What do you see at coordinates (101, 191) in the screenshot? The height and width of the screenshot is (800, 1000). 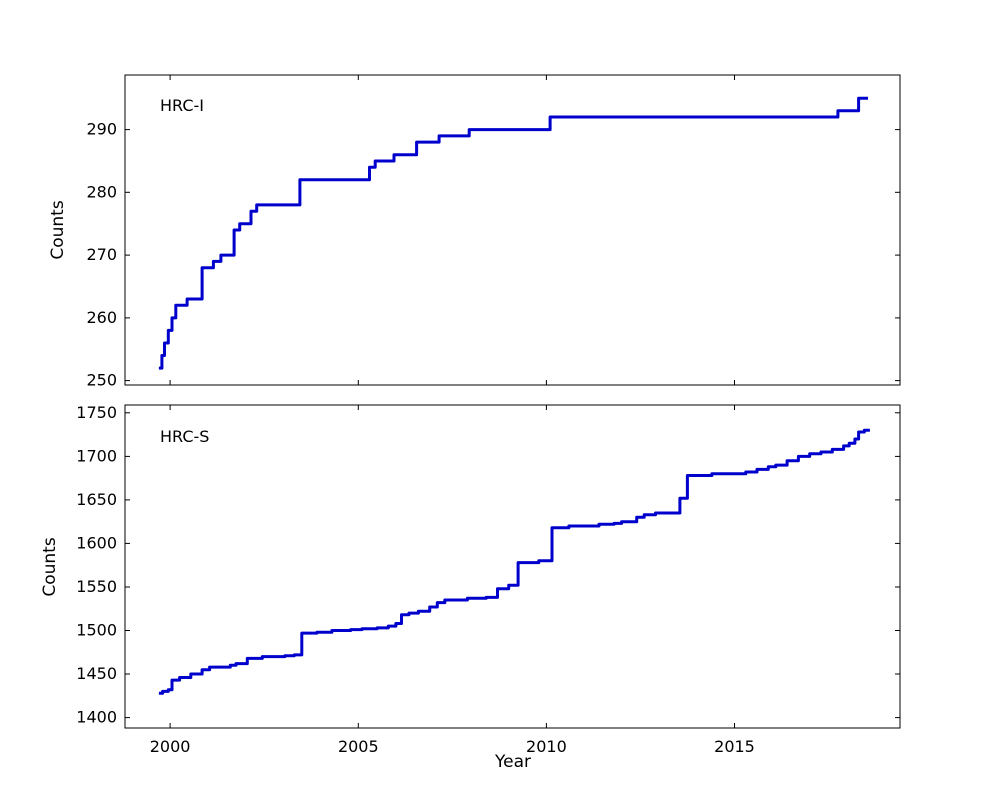 I see `y-tick-label: 280` at bounding box center [101, 191].